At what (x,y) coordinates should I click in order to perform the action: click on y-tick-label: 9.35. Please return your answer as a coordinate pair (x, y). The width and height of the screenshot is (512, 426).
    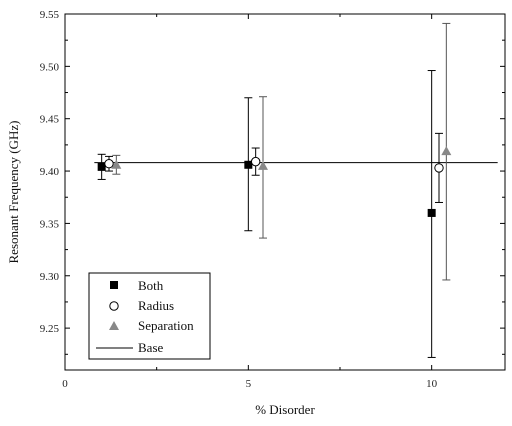
    Looking at the image, I should click on (50, 224).